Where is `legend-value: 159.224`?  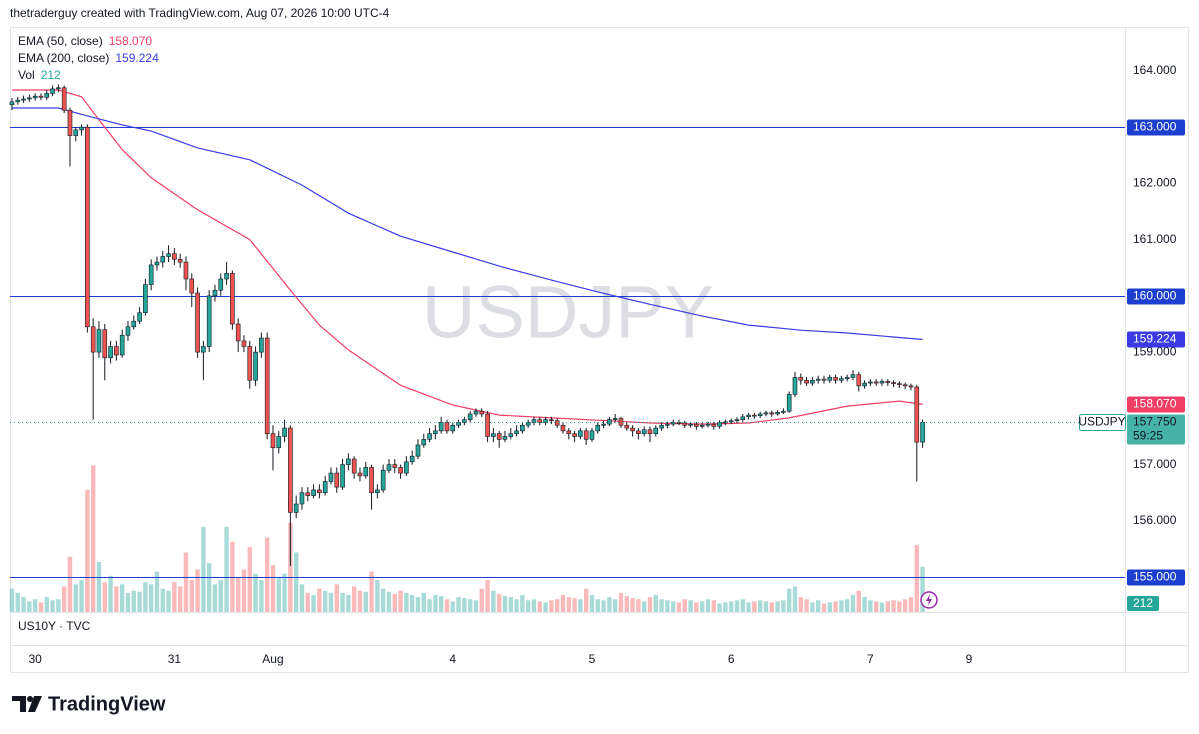 legend-value: 159.224 is located at coordinates (137, 58).